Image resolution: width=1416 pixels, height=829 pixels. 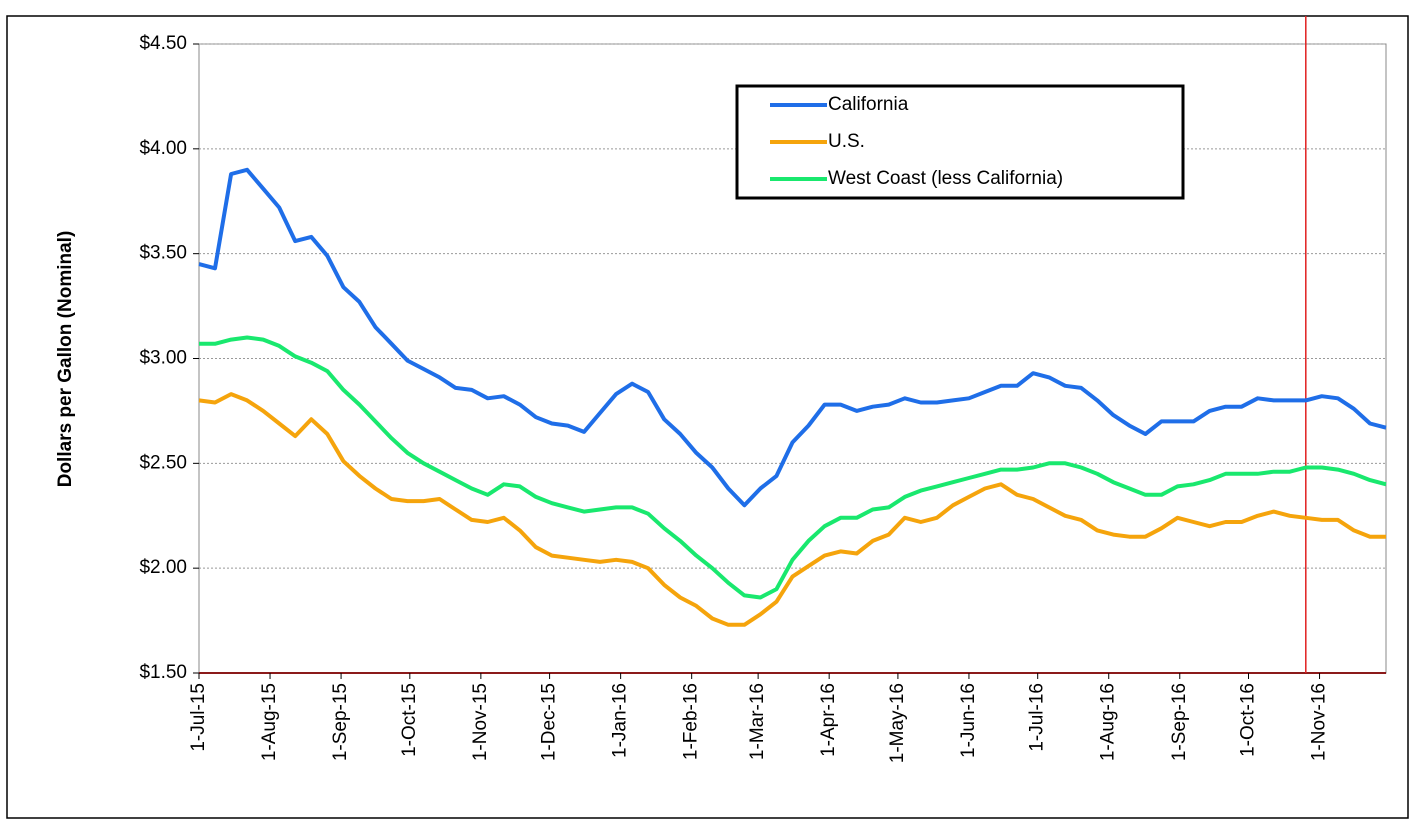 I want to click on y-axis-title: Dollars per Gallon (Nominal), so click(x=65, y=359).